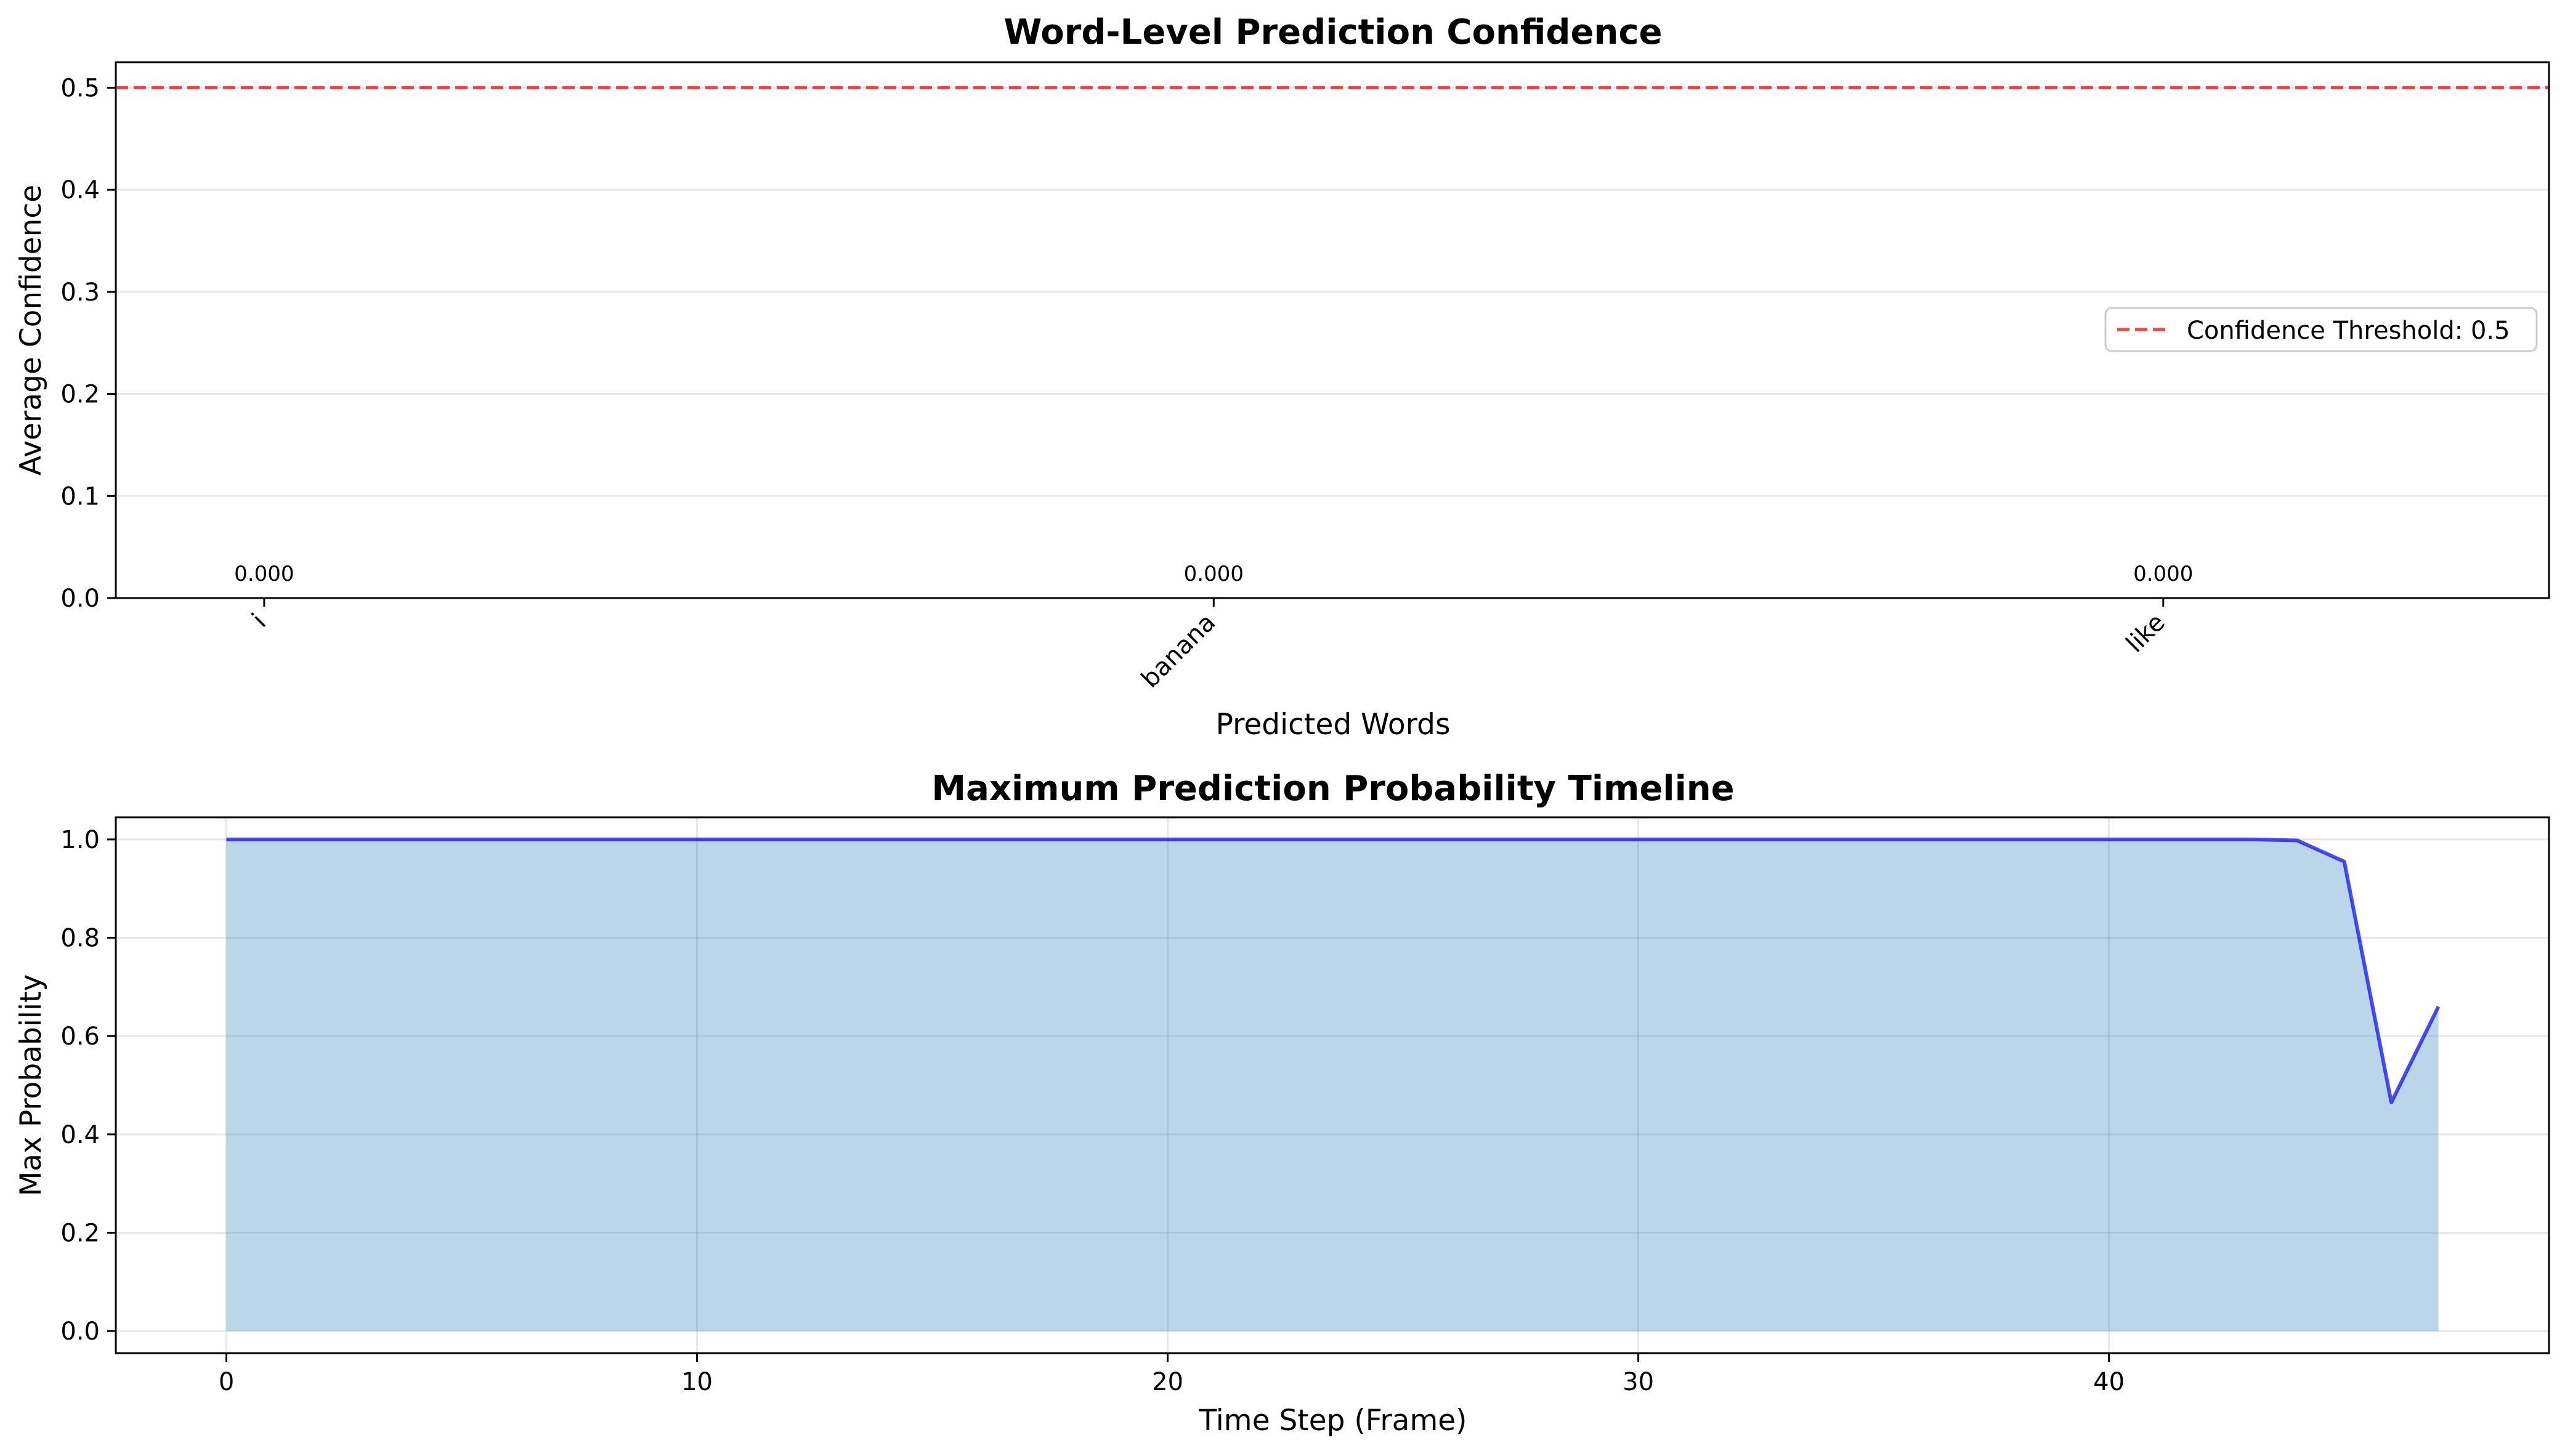 This screenshot has width=2565, height=1456. Describe the element at coordinates (31, 330) in the screenshot. I see `chart1-y-axis-label: Average Confidence` at that location.